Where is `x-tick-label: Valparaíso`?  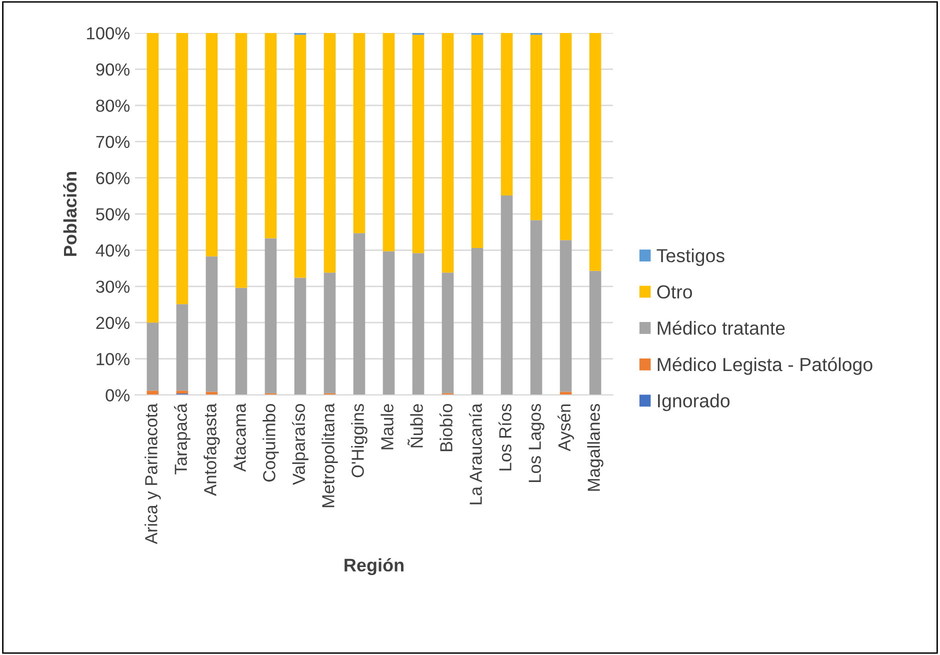 x-tick-label: Valparaíso is located at coordinates (300, 444).